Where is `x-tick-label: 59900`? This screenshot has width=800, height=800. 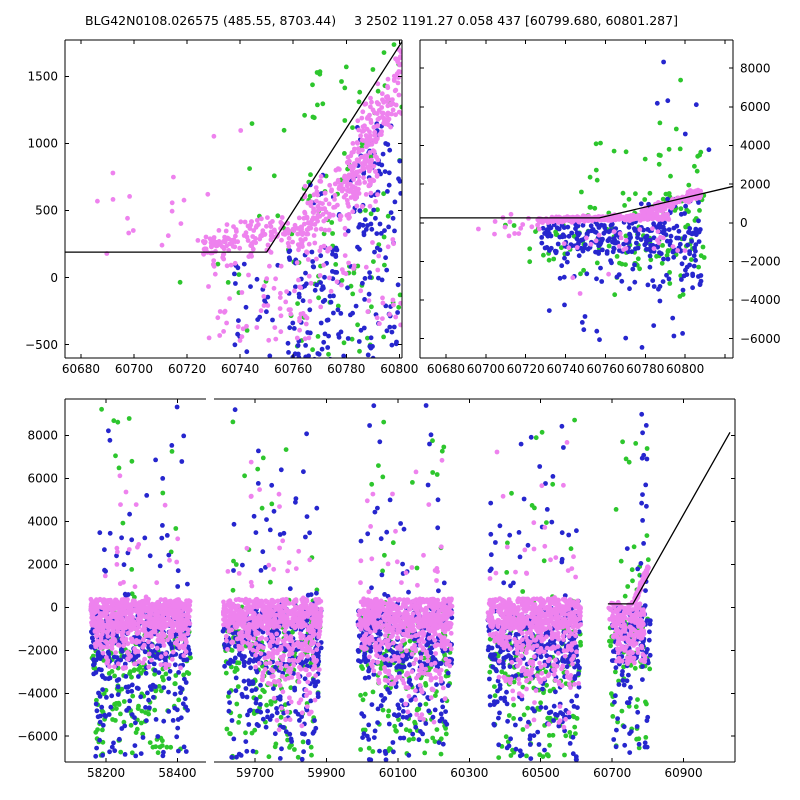
x-tick-label: 59900 is located at coordinates (326, 773).